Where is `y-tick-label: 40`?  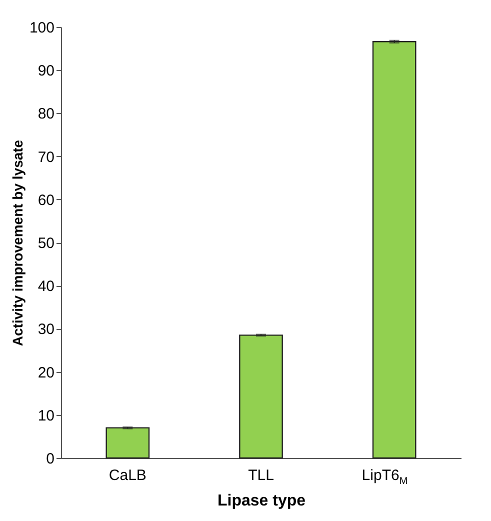 y-tick-label: 40 is located at coordinates (46, 287).